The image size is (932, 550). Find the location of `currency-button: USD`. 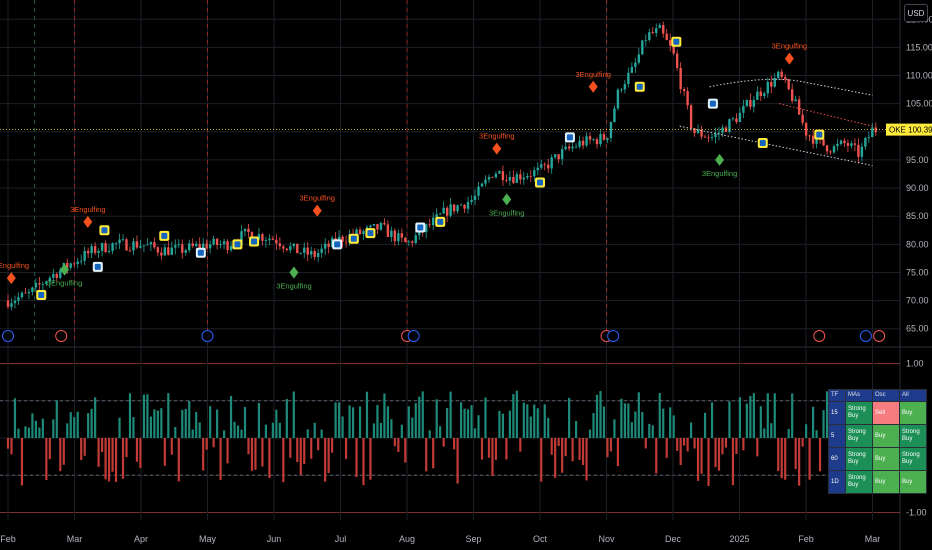

currency-button: USD is located at coordinates (916, 13).